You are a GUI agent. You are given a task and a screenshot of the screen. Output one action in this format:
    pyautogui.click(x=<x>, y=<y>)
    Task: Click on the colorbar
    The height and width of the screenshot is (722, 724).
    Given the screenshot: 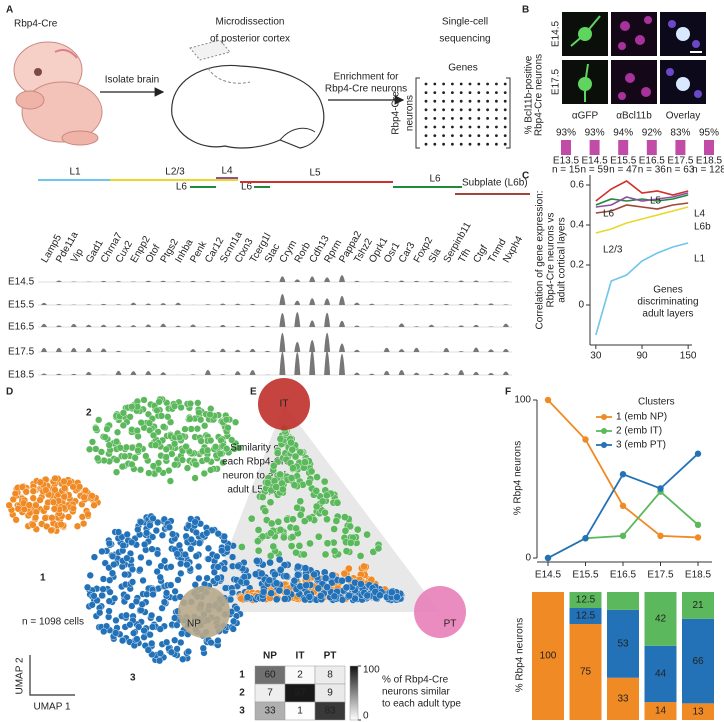 What is the action you would take?
    pyautogui.click(x=354, y=693)
    